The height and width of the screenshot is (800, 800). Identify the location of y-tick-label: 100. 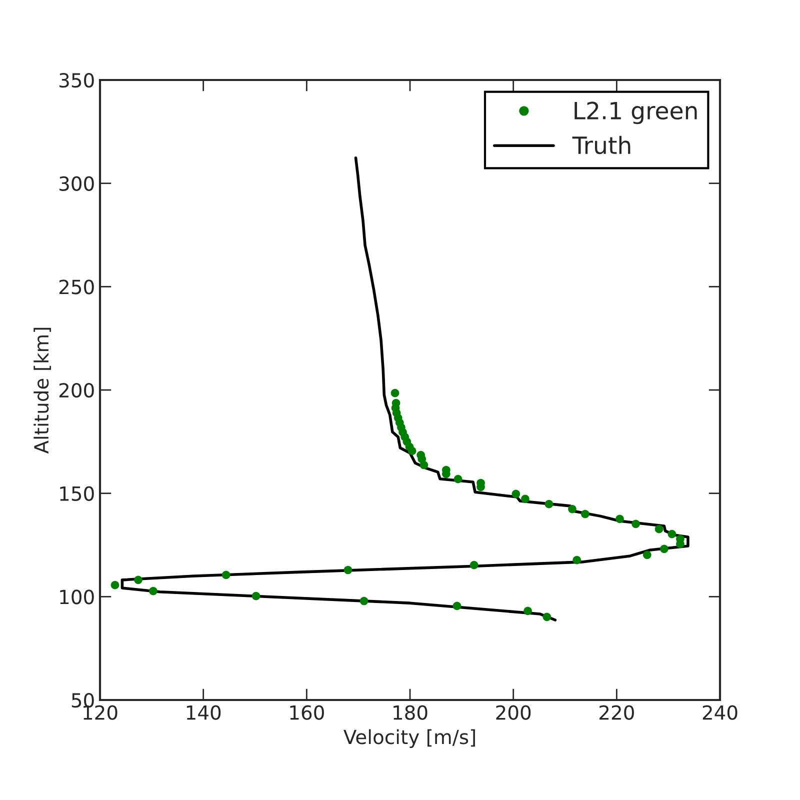
(77, 597).